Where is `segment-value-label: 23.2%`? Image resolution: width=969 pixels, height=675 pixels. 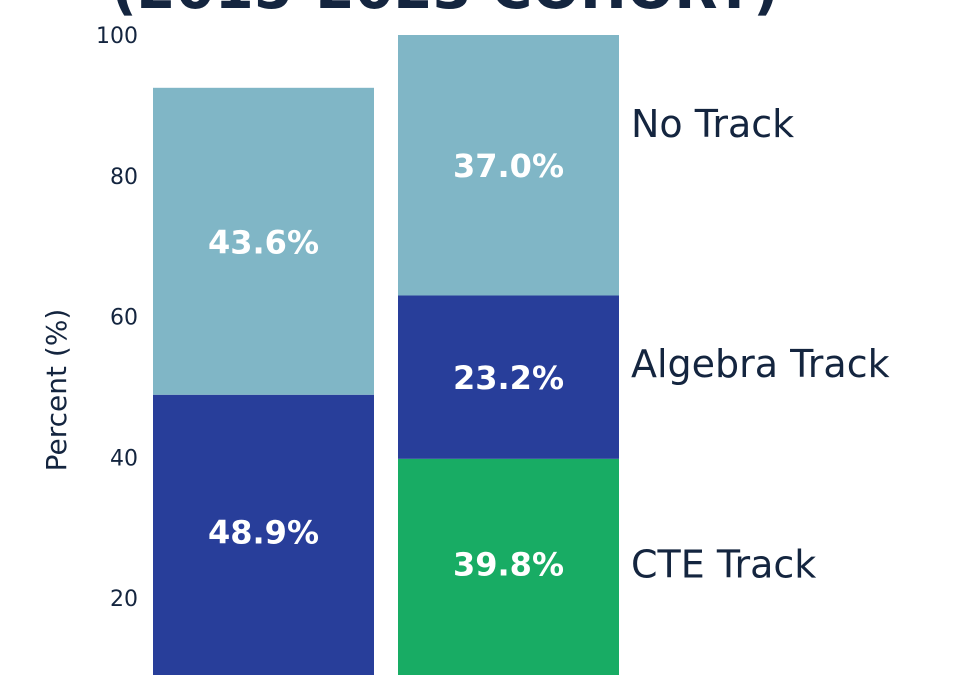 segment-value-label: 23.2% is located at coordinates (508, 378).